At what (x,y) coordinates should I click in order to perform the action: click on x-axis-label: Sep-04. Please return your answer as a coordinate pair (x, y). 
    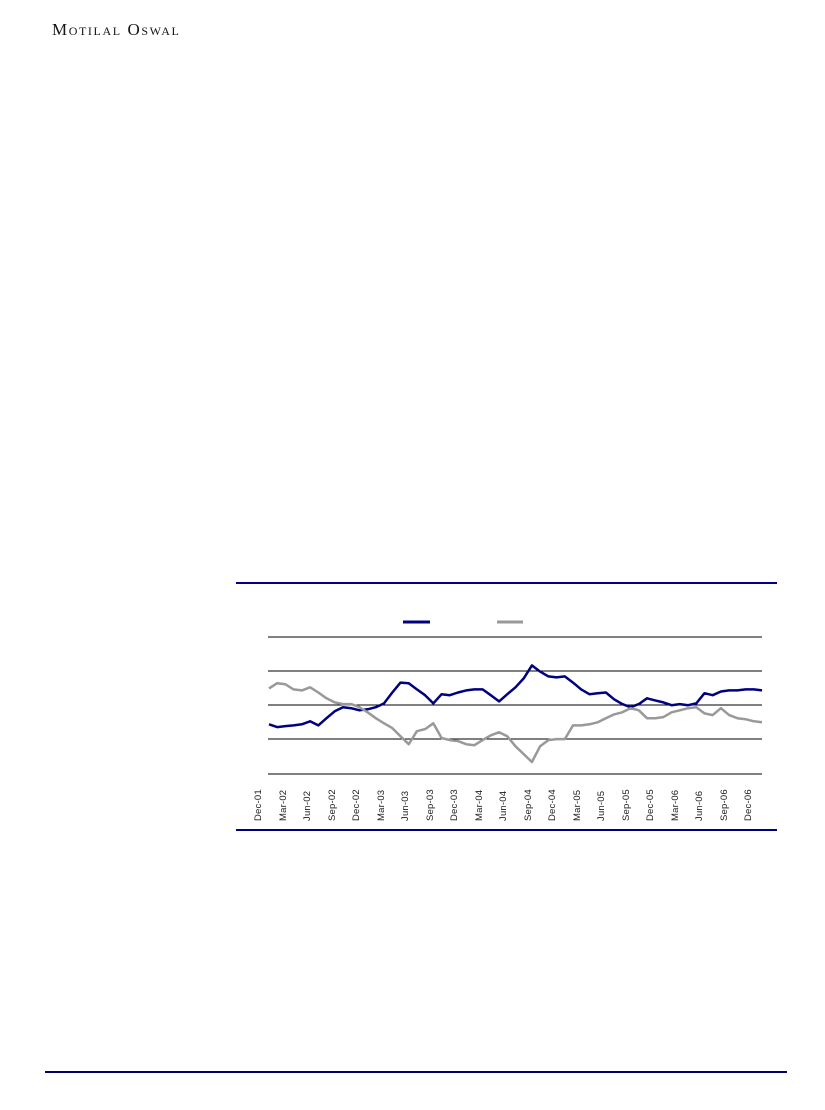
    Looking at the image, I should click on (528, 805).